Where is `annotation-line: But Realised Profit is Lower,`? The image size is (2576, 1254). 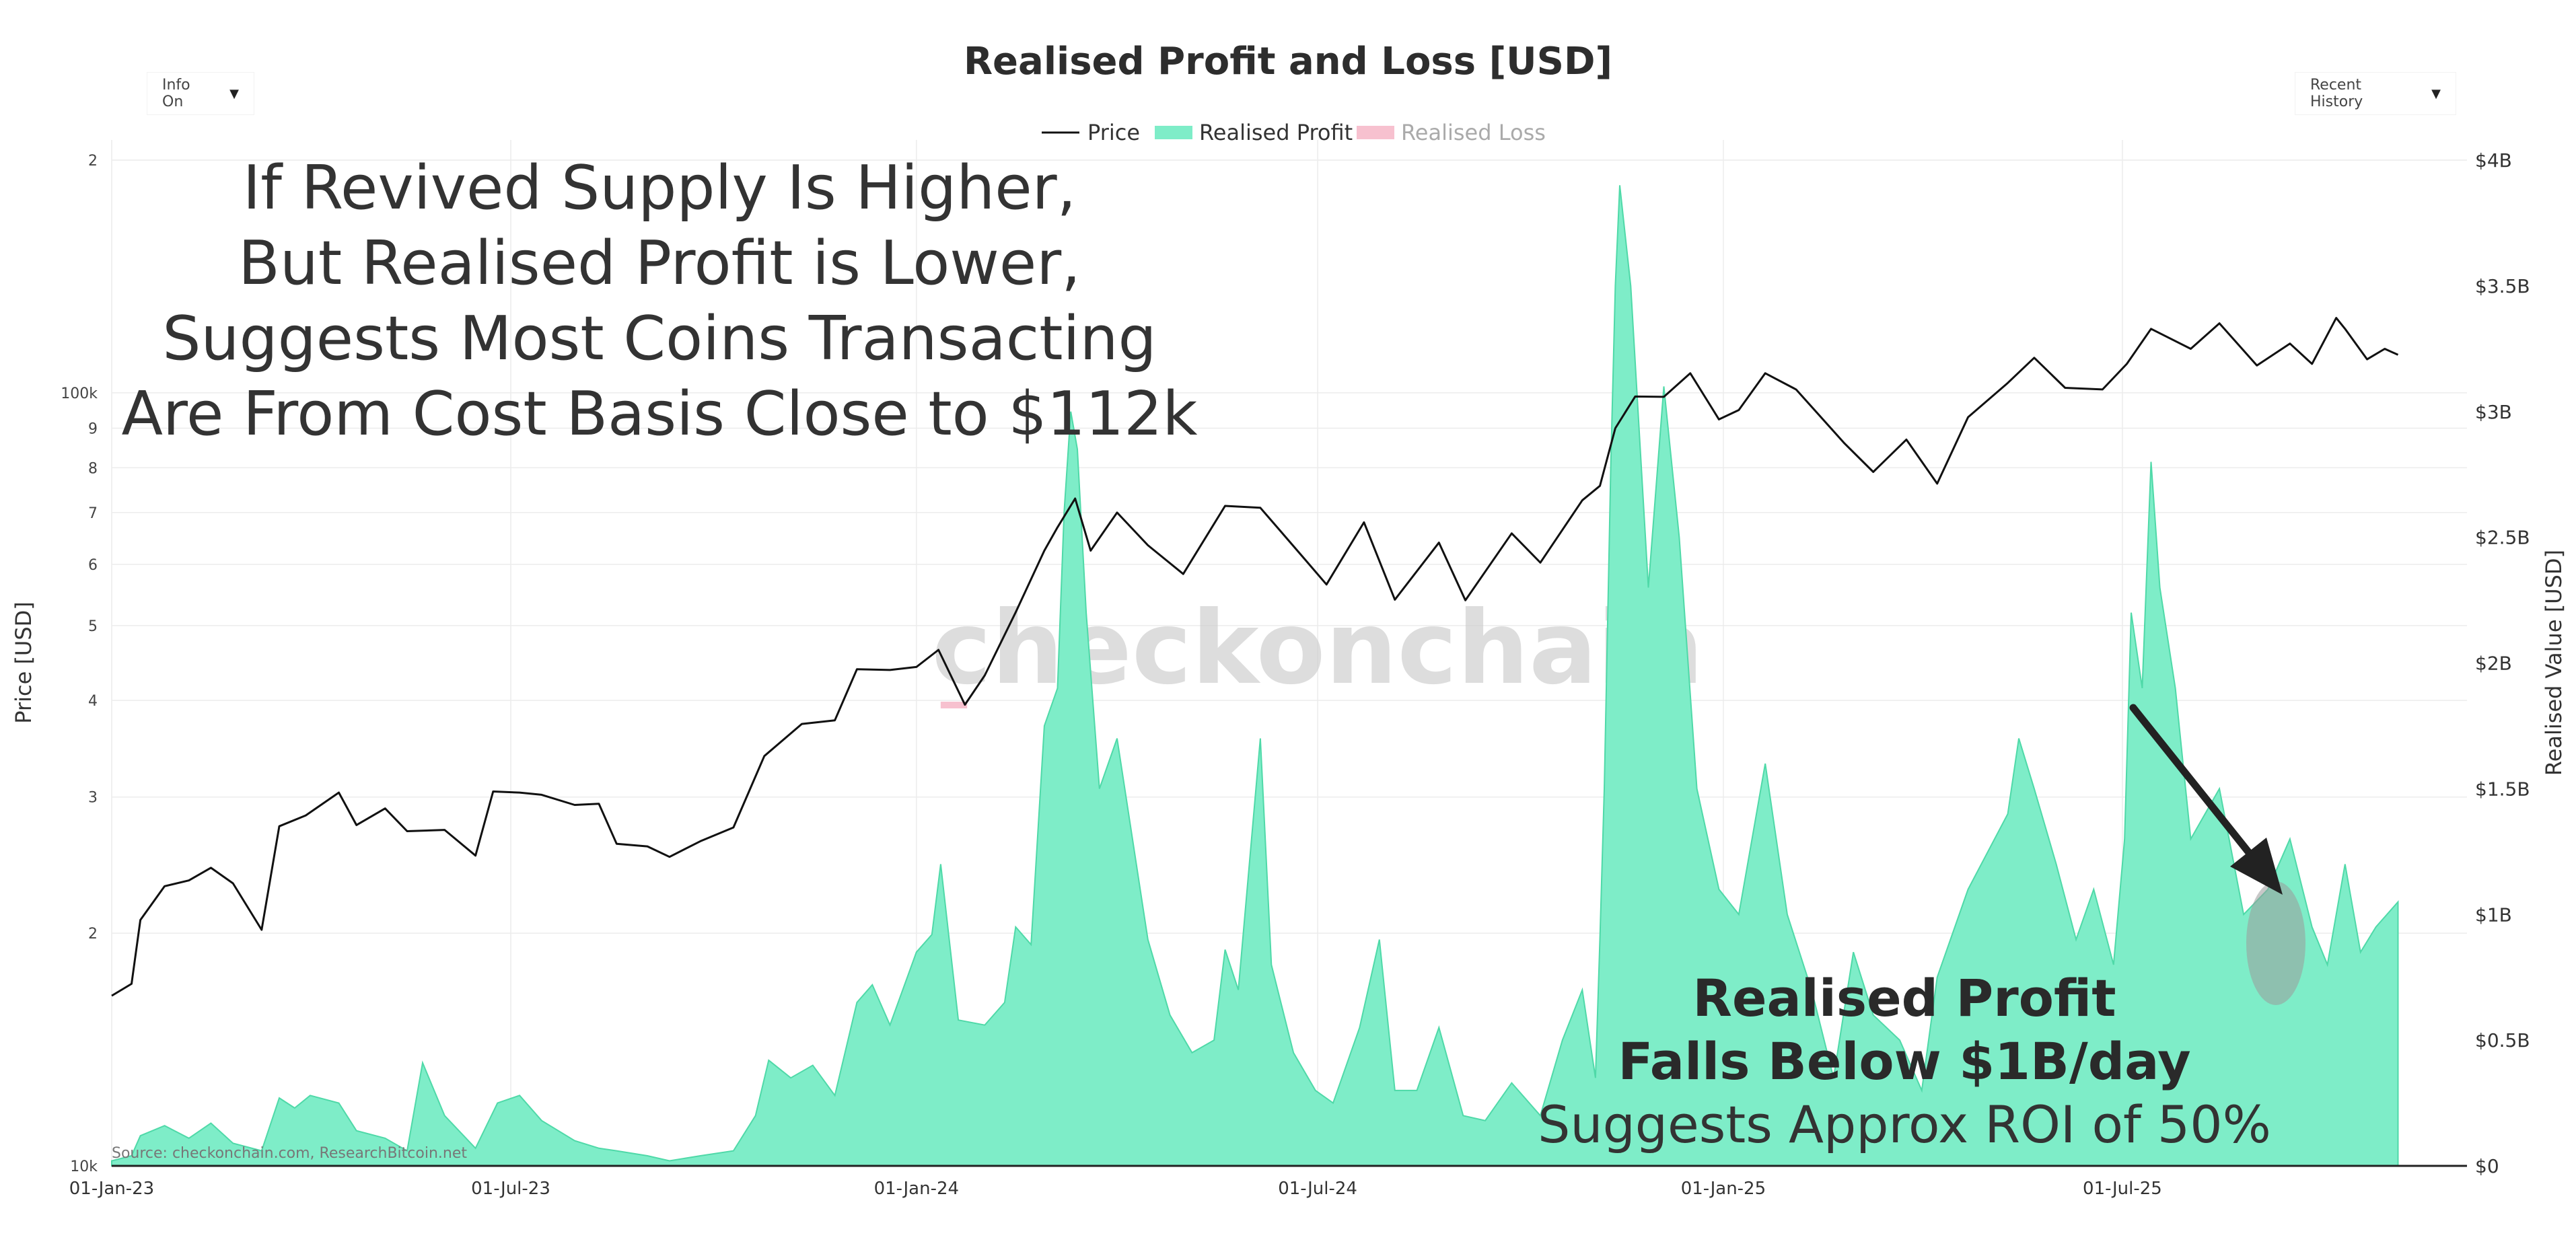 annotation-line: But Realised Profit is Lower, is located at coordinates (659, 263).